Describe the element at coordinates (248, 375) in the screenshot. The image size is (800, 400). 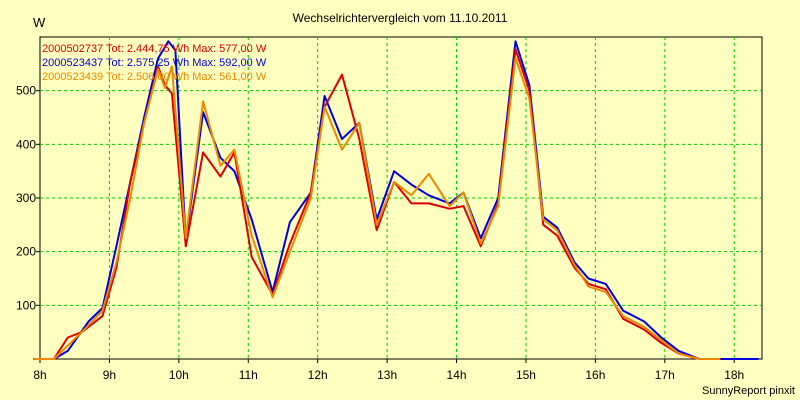
I see `x-tick-label: 11h` at that location.